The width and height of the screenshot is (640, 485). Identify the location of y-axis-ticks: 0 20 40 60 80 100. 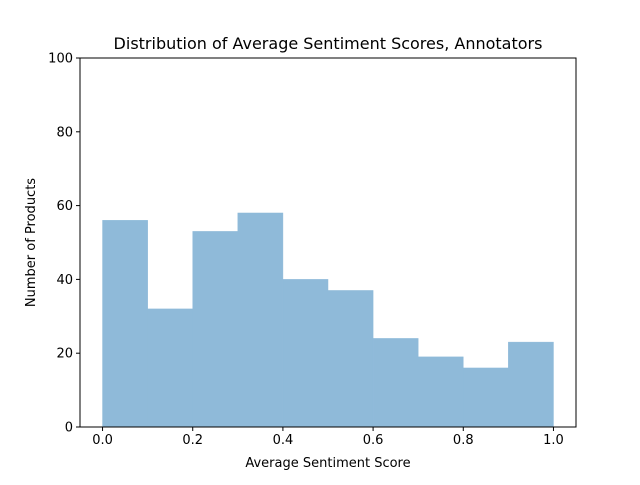
(64, 244).